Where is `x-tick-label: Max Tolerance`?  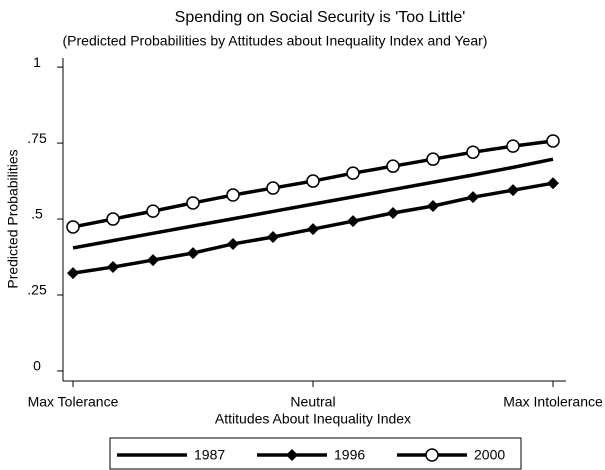 x-tick-label: Max Tolerance is located at coordinates (73, 402).